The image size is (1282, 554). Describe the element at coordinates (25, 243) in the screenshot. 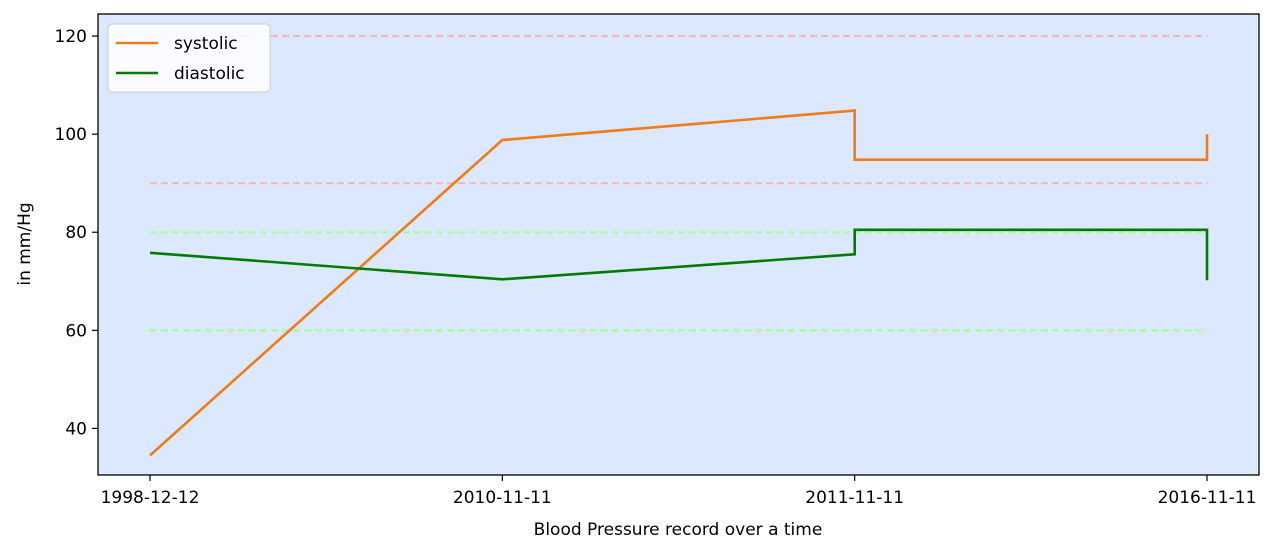

I see `y-axis-label: in mm/Hg` at that location.